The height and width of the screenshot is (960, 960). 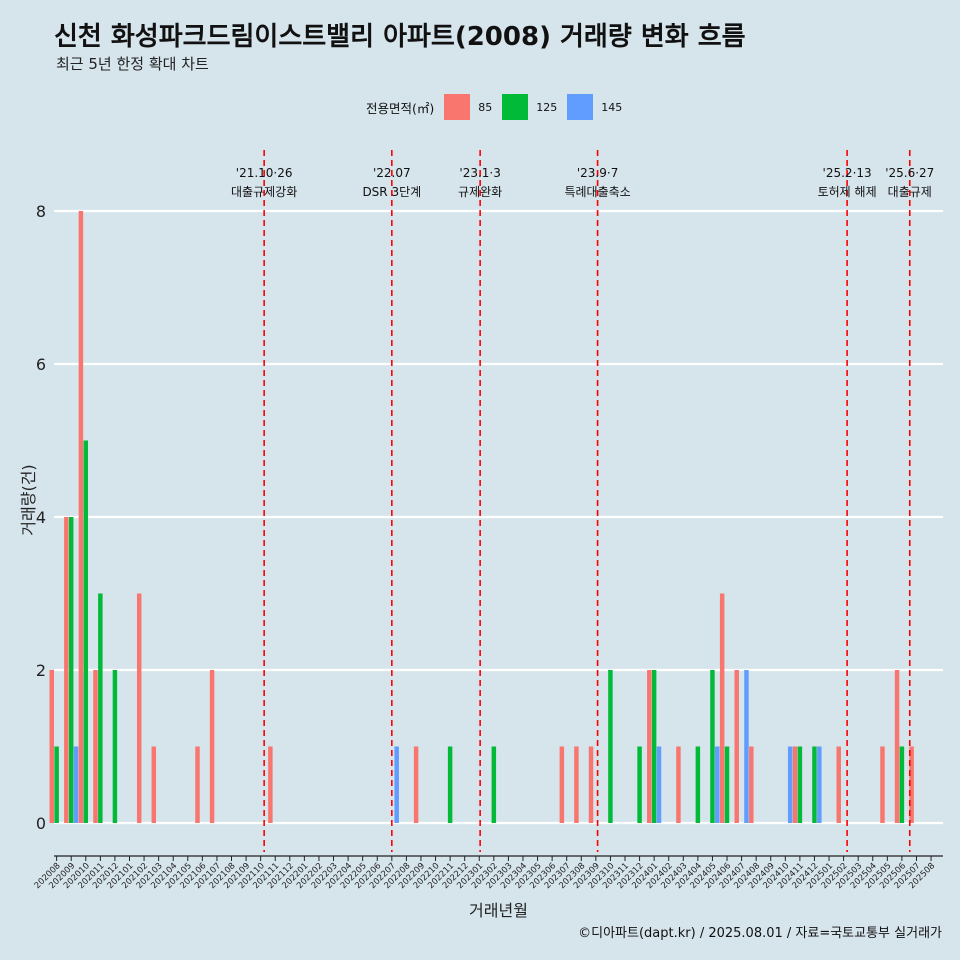 What do you see at coordinates (597, 192) in the screenshot?
I see `event-label: 특례대출축소` at bounding box center [597, 192].